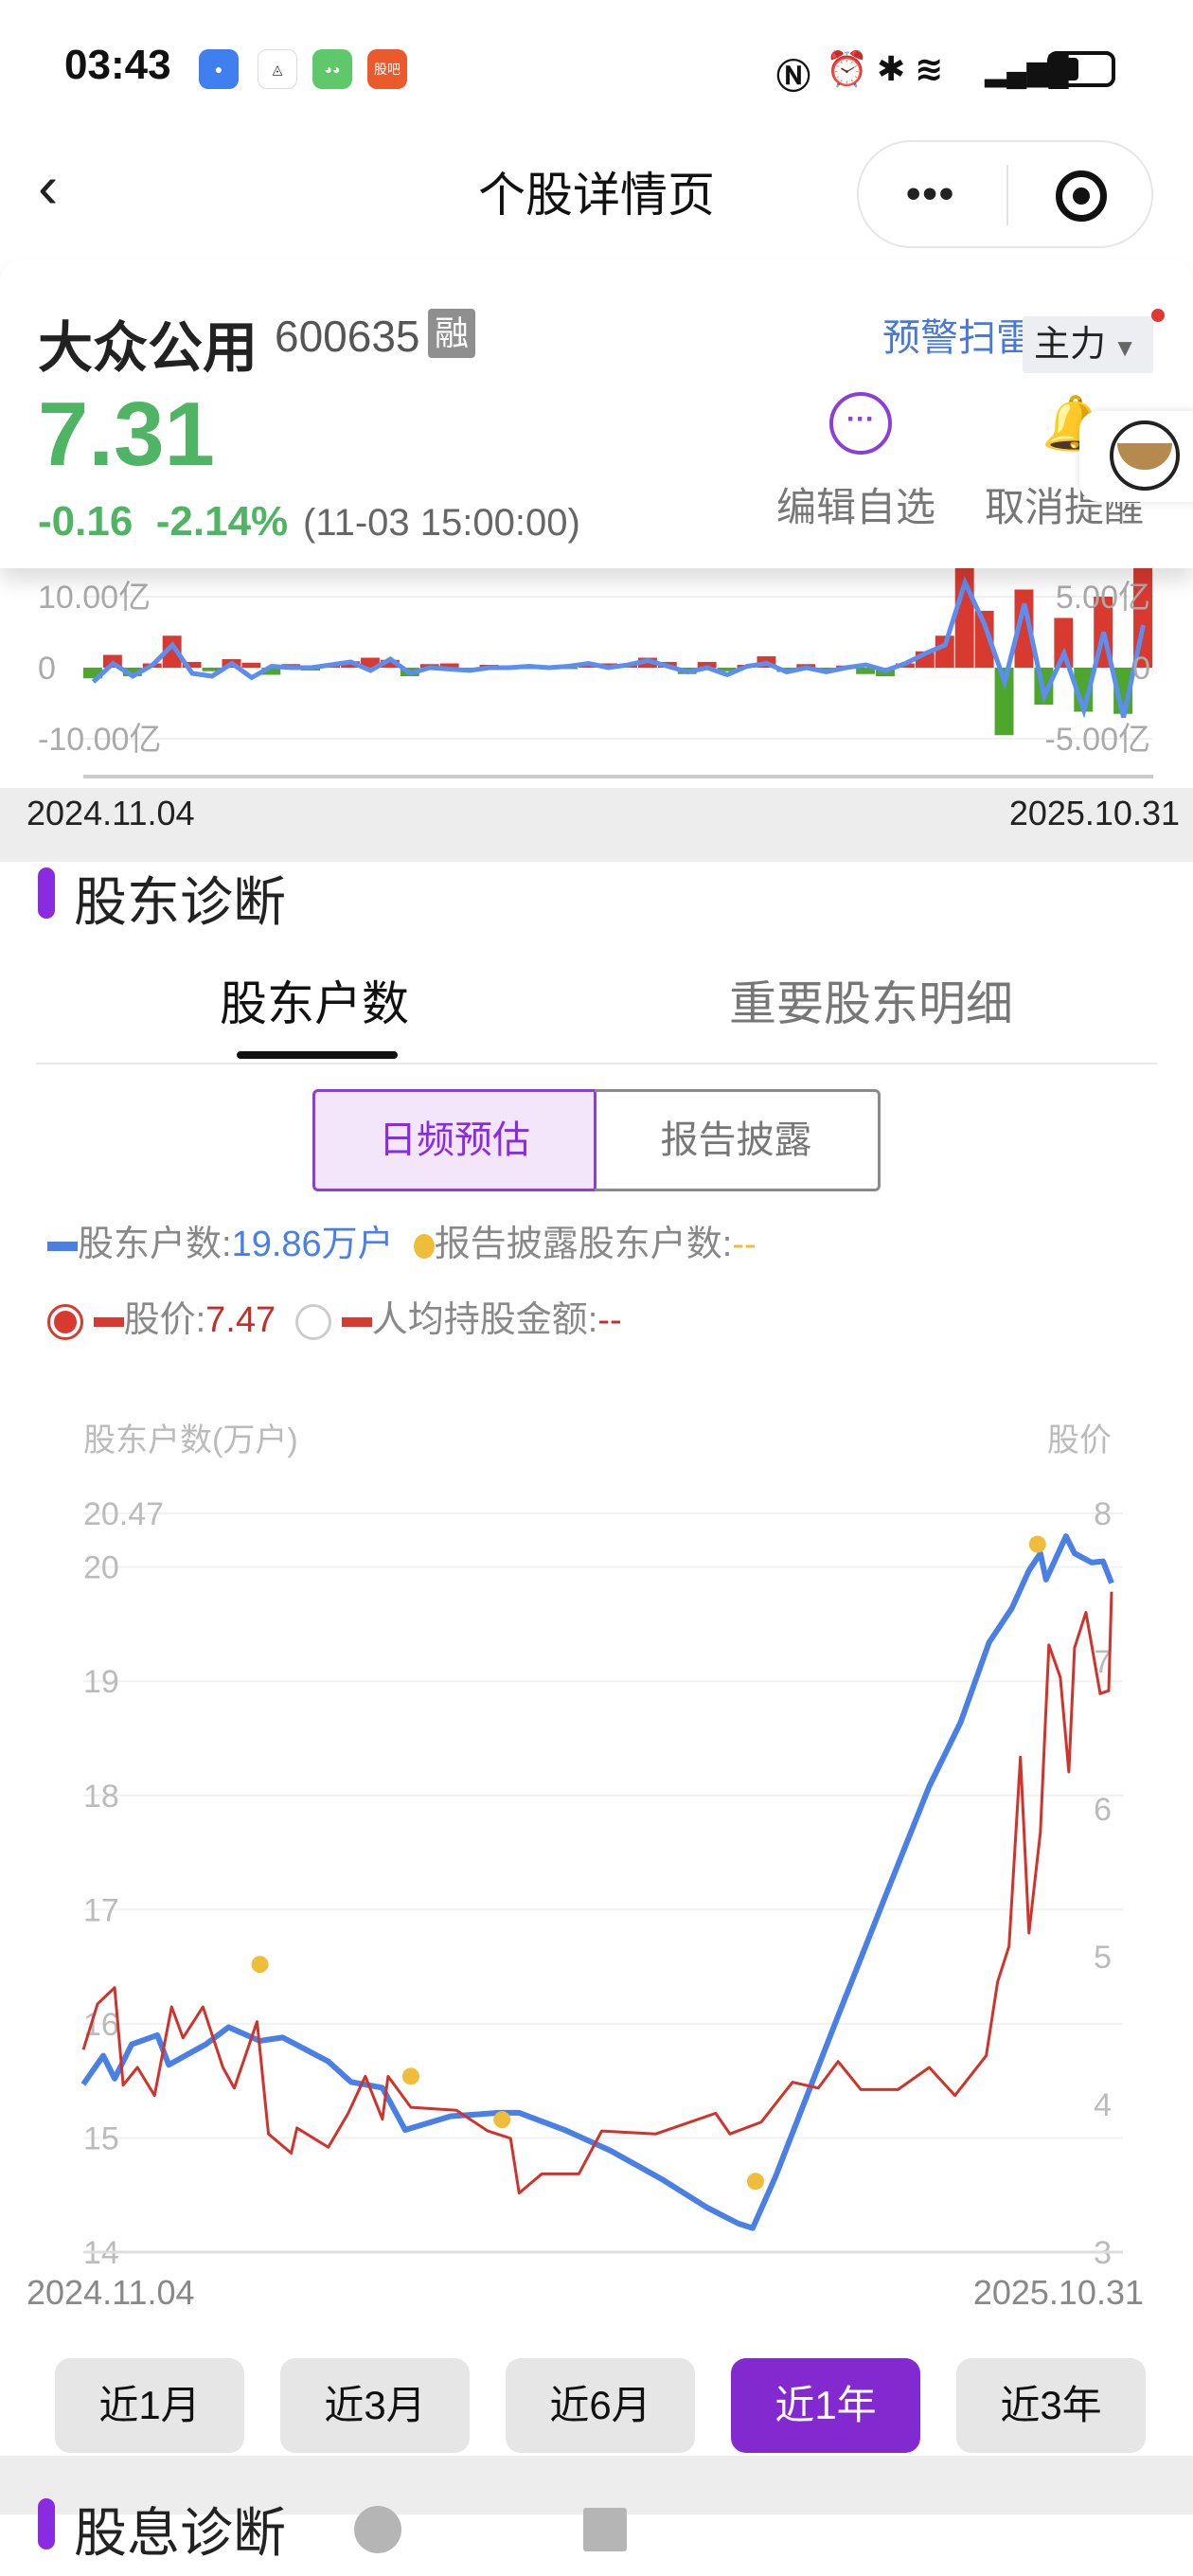 Image resolution: width=1193 pixels, height=2576 pixels. Describe the element at coordinates (793, 76) in the screenshot. I see `nfc-icon: Ⓝ` at that location.